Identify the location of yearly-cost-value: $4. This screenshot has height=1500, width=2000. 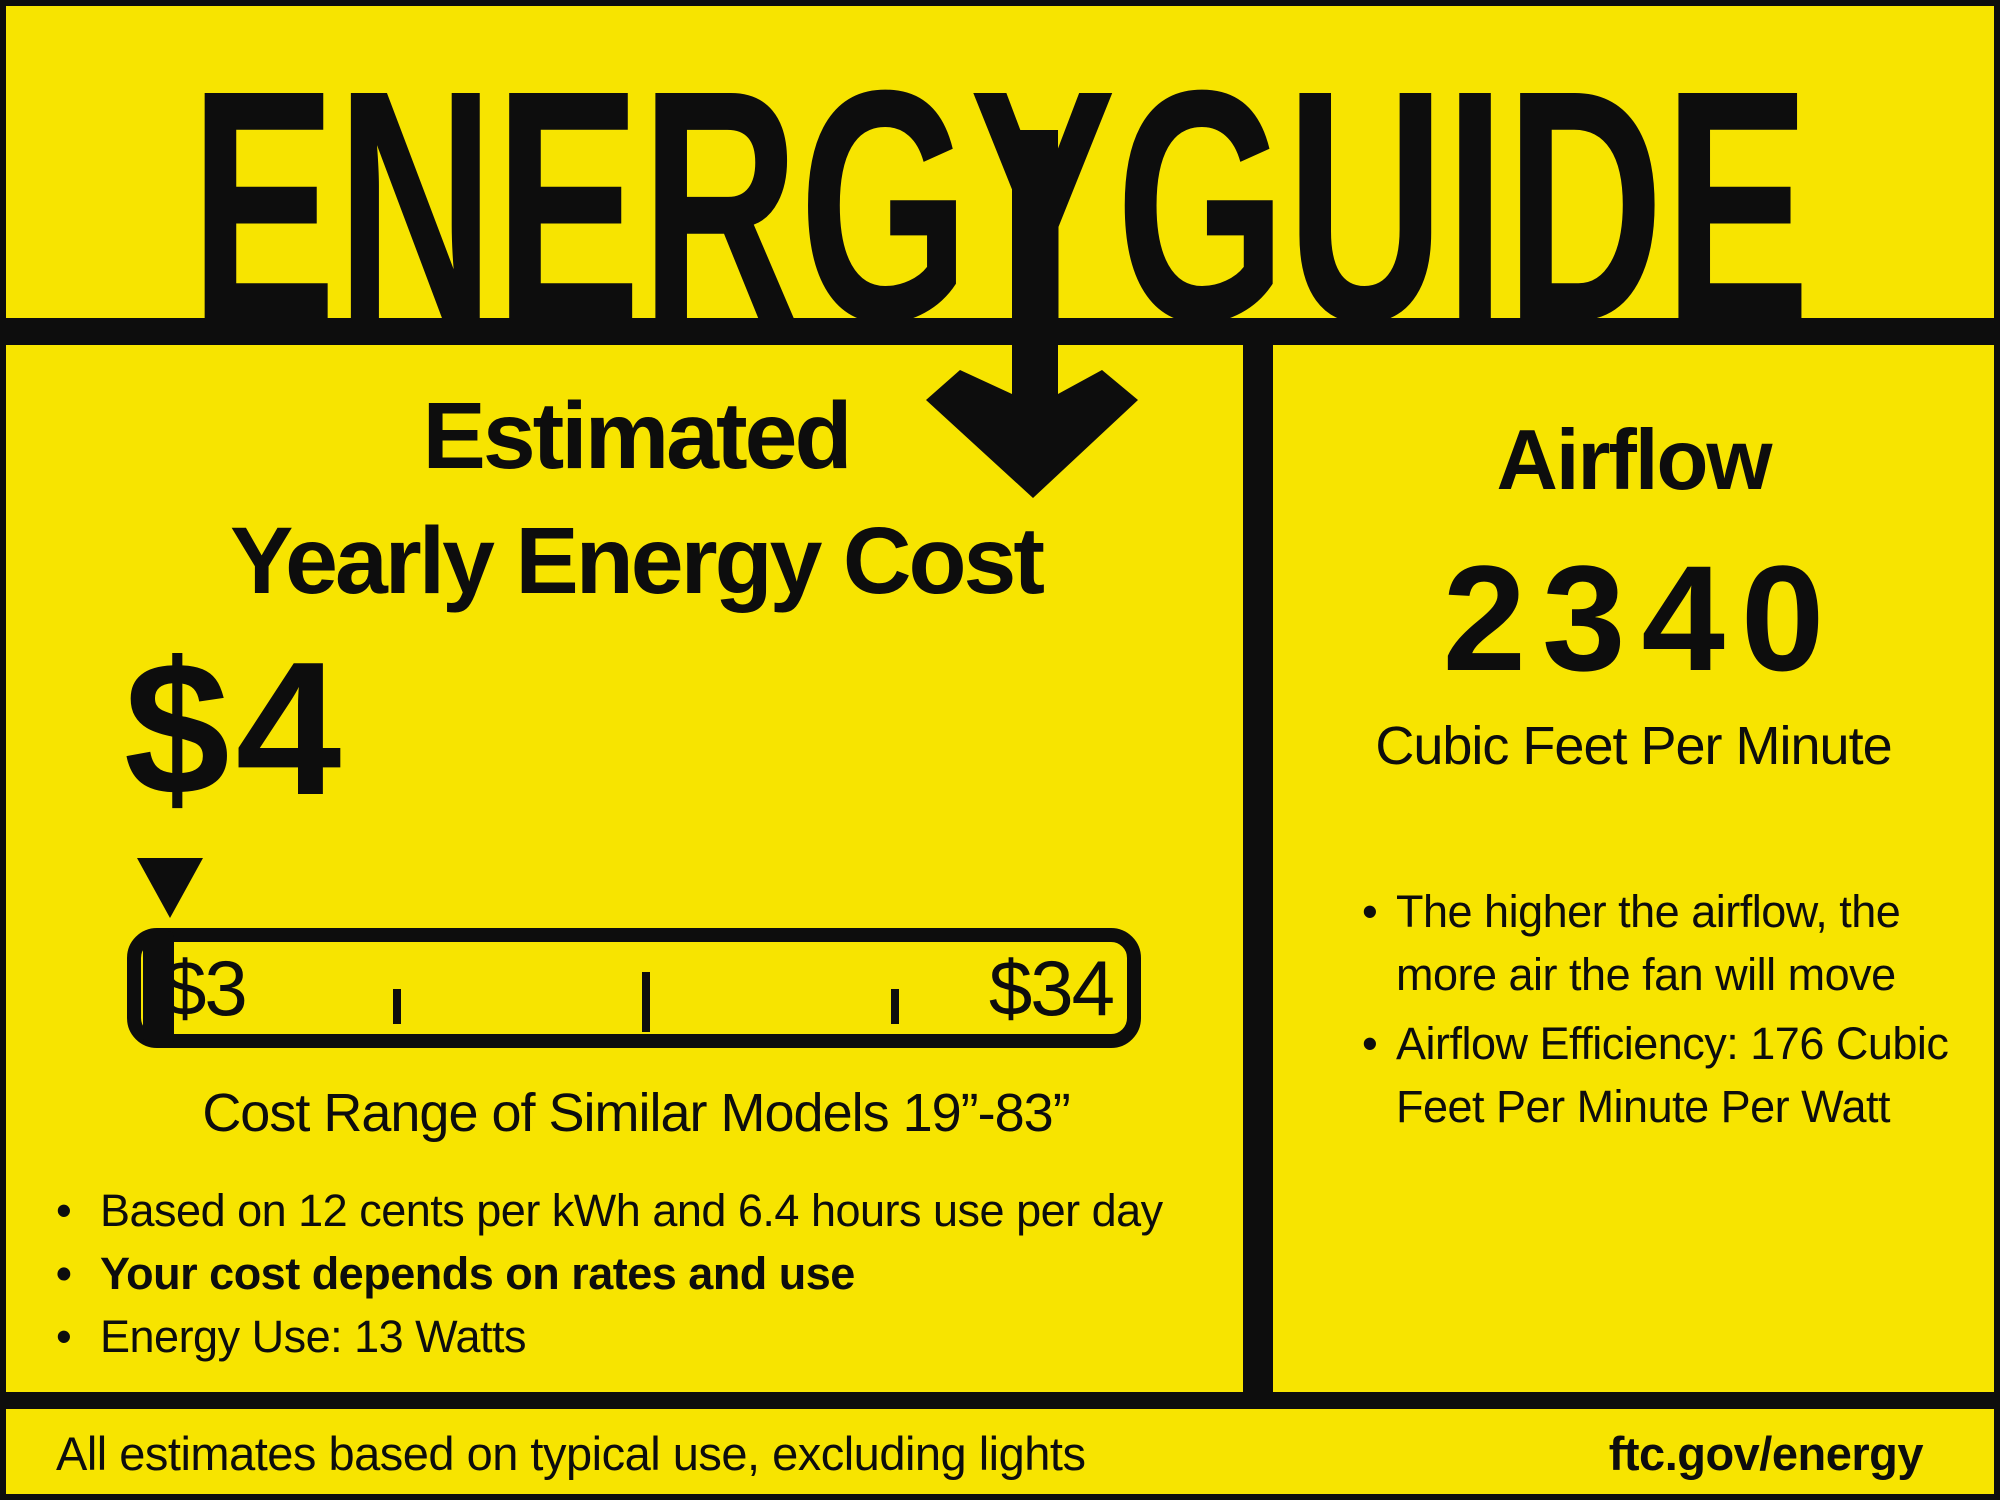
(236, 729).